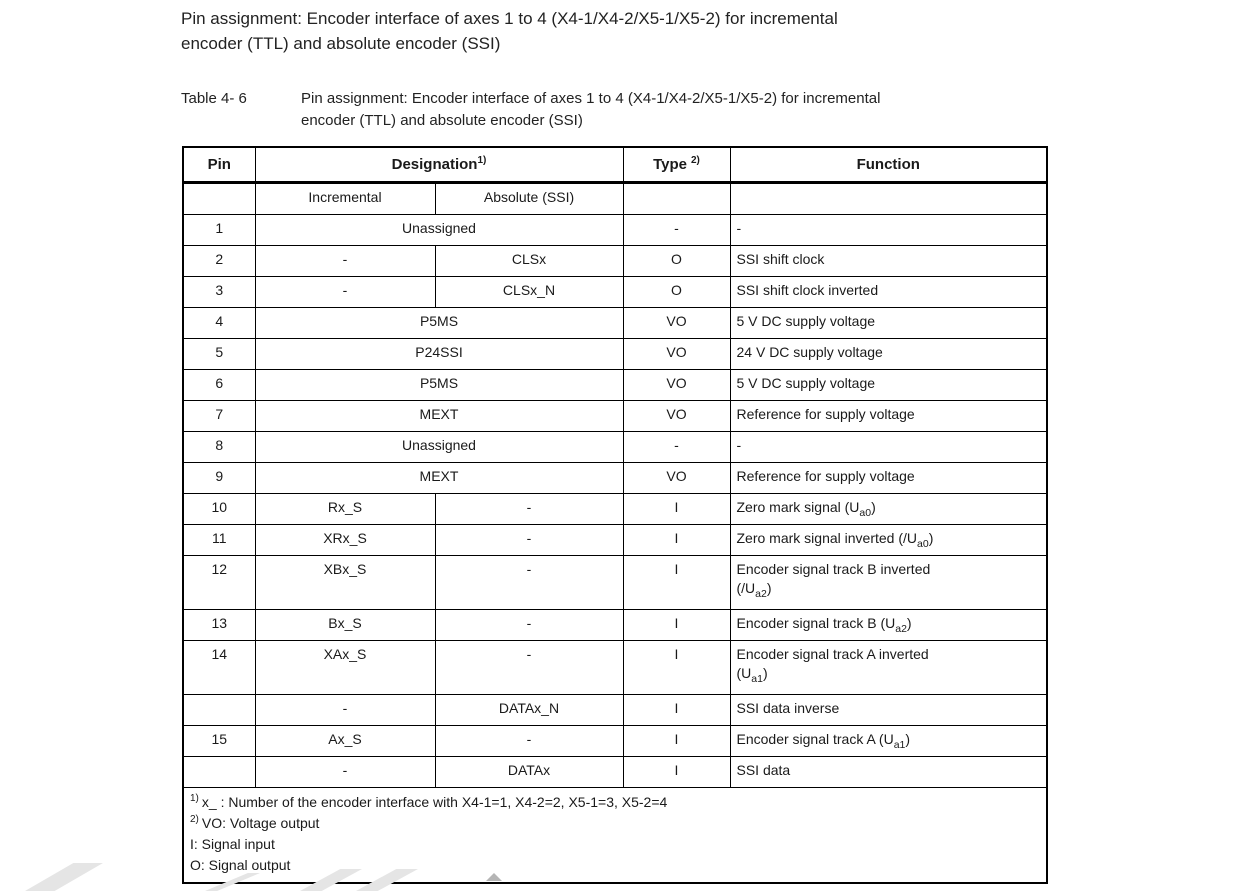  What do you see at coordinates (676, 292) in the screenshot?
I see `type-cell: O` at bounding box center [676, 292].